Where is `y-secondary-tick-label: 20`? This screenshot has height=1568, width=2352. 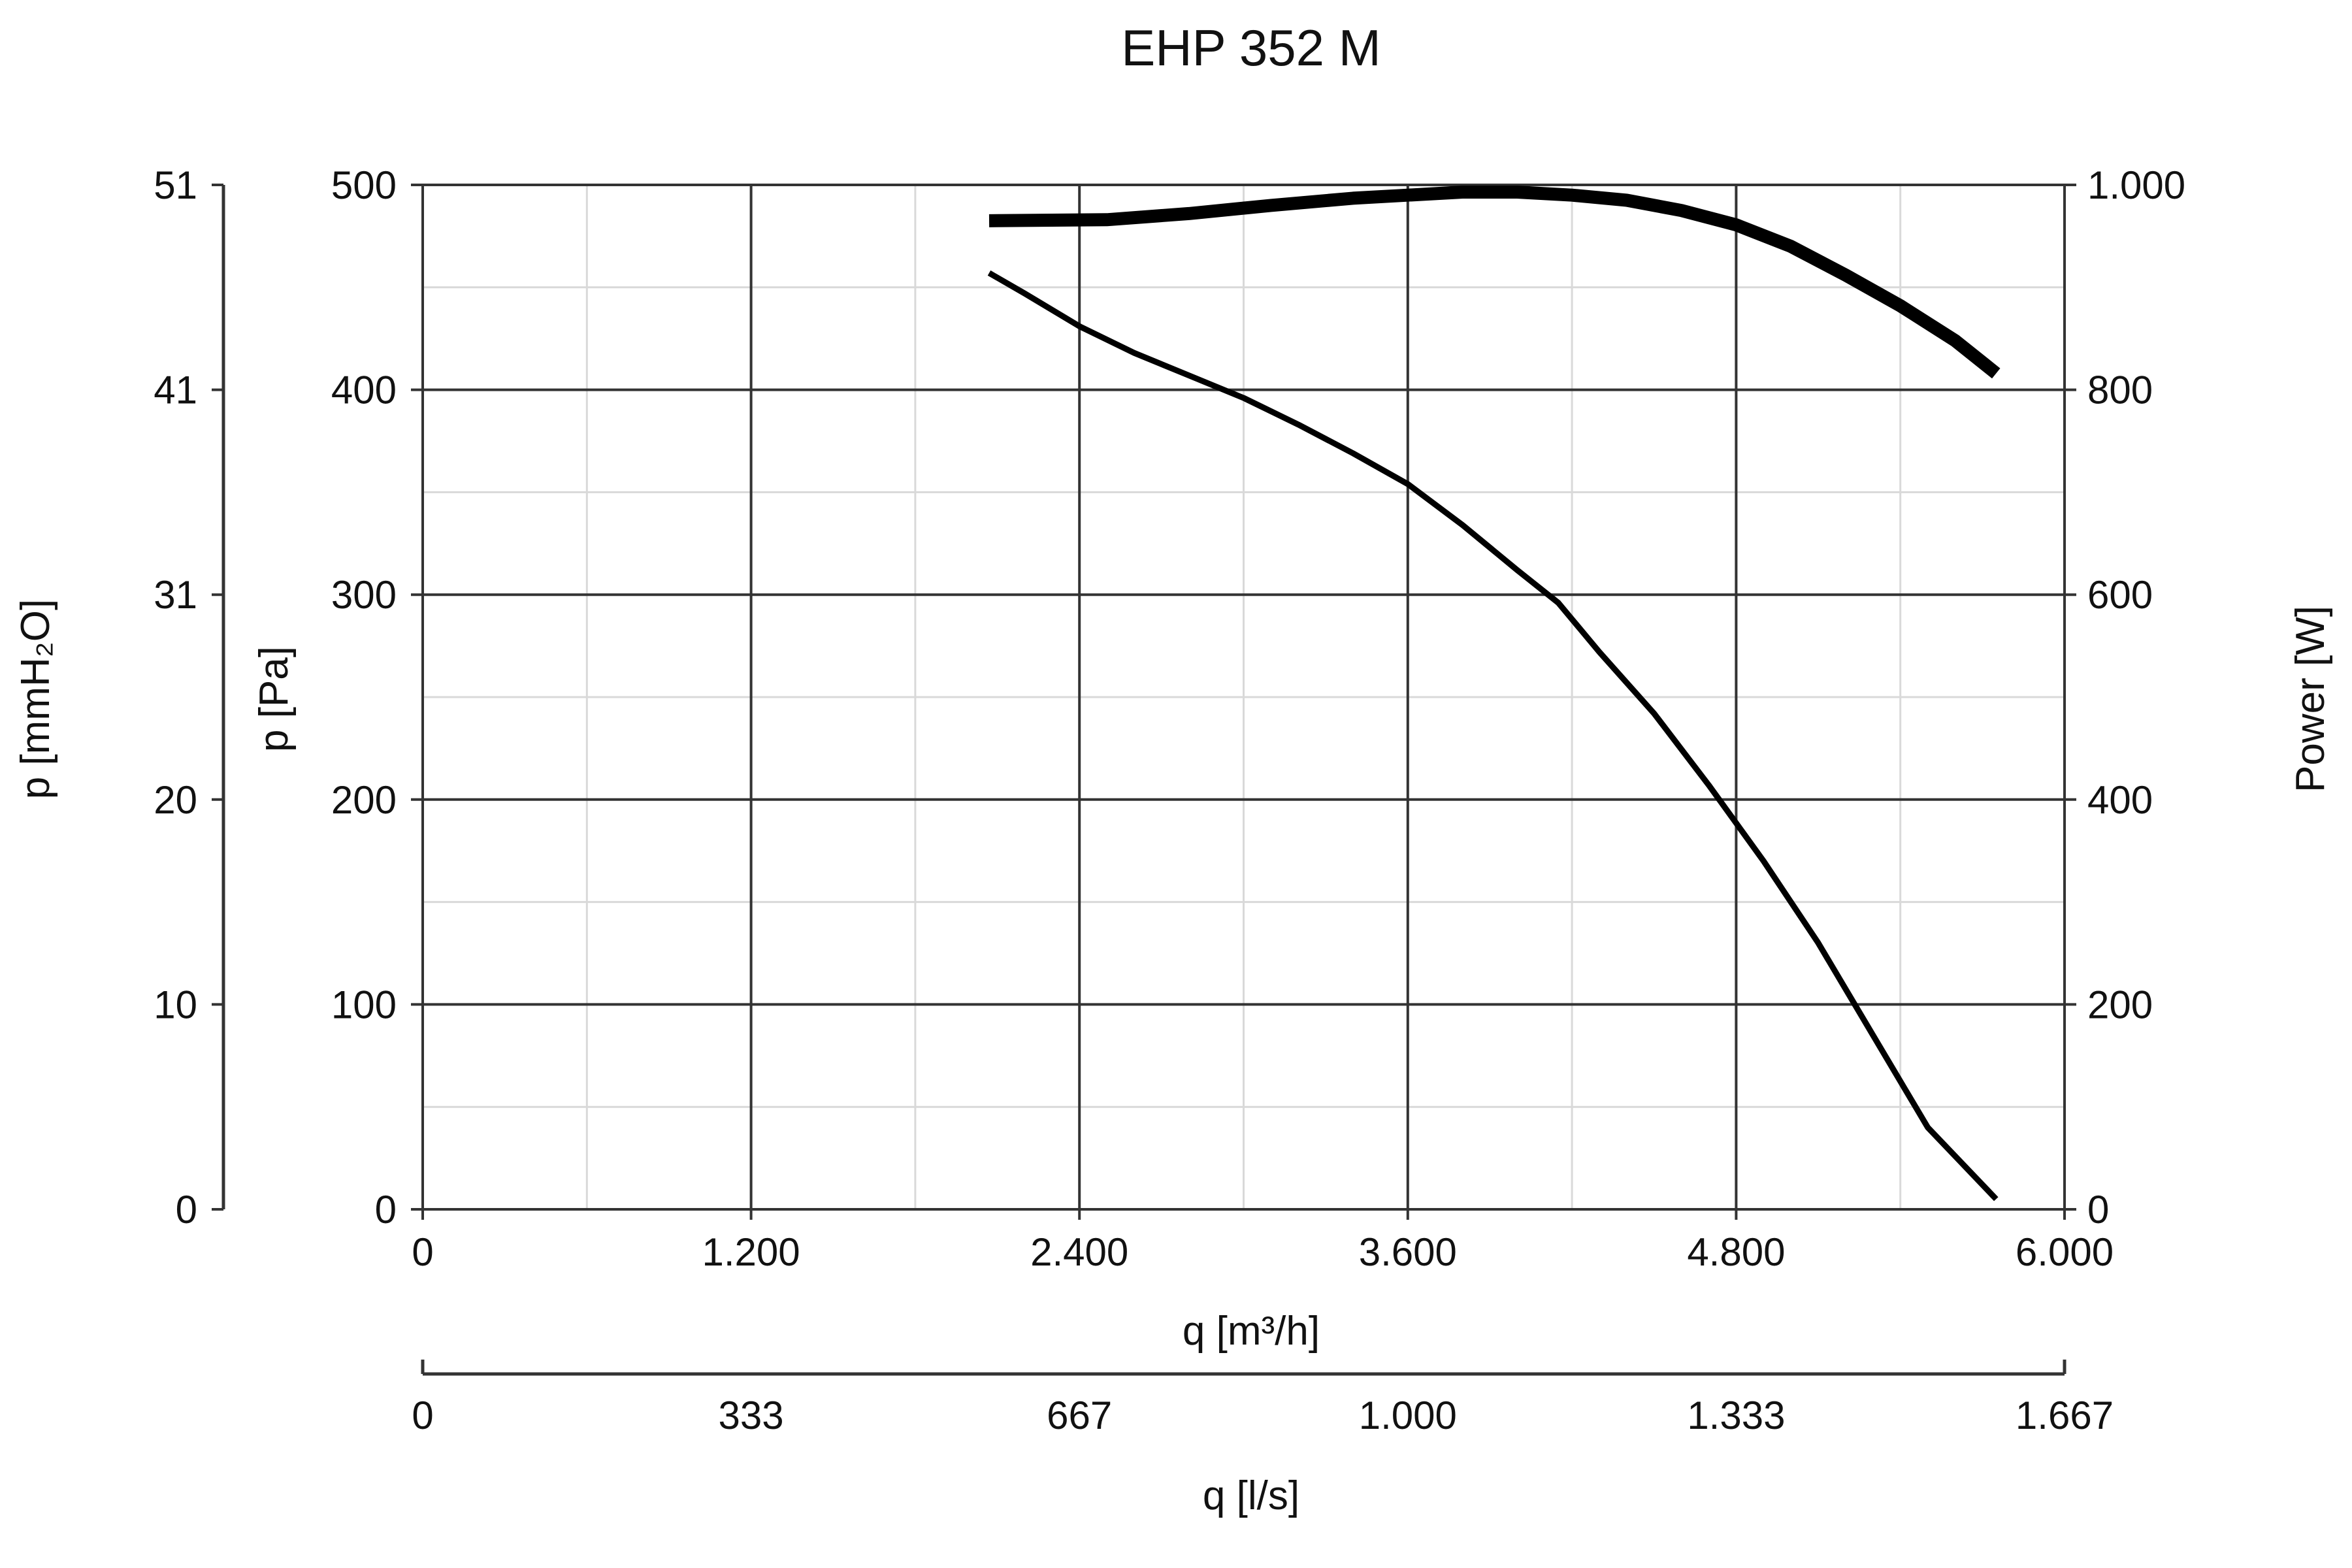 y-secondary-tick-label: 20 is located at coordinates (175, 800).